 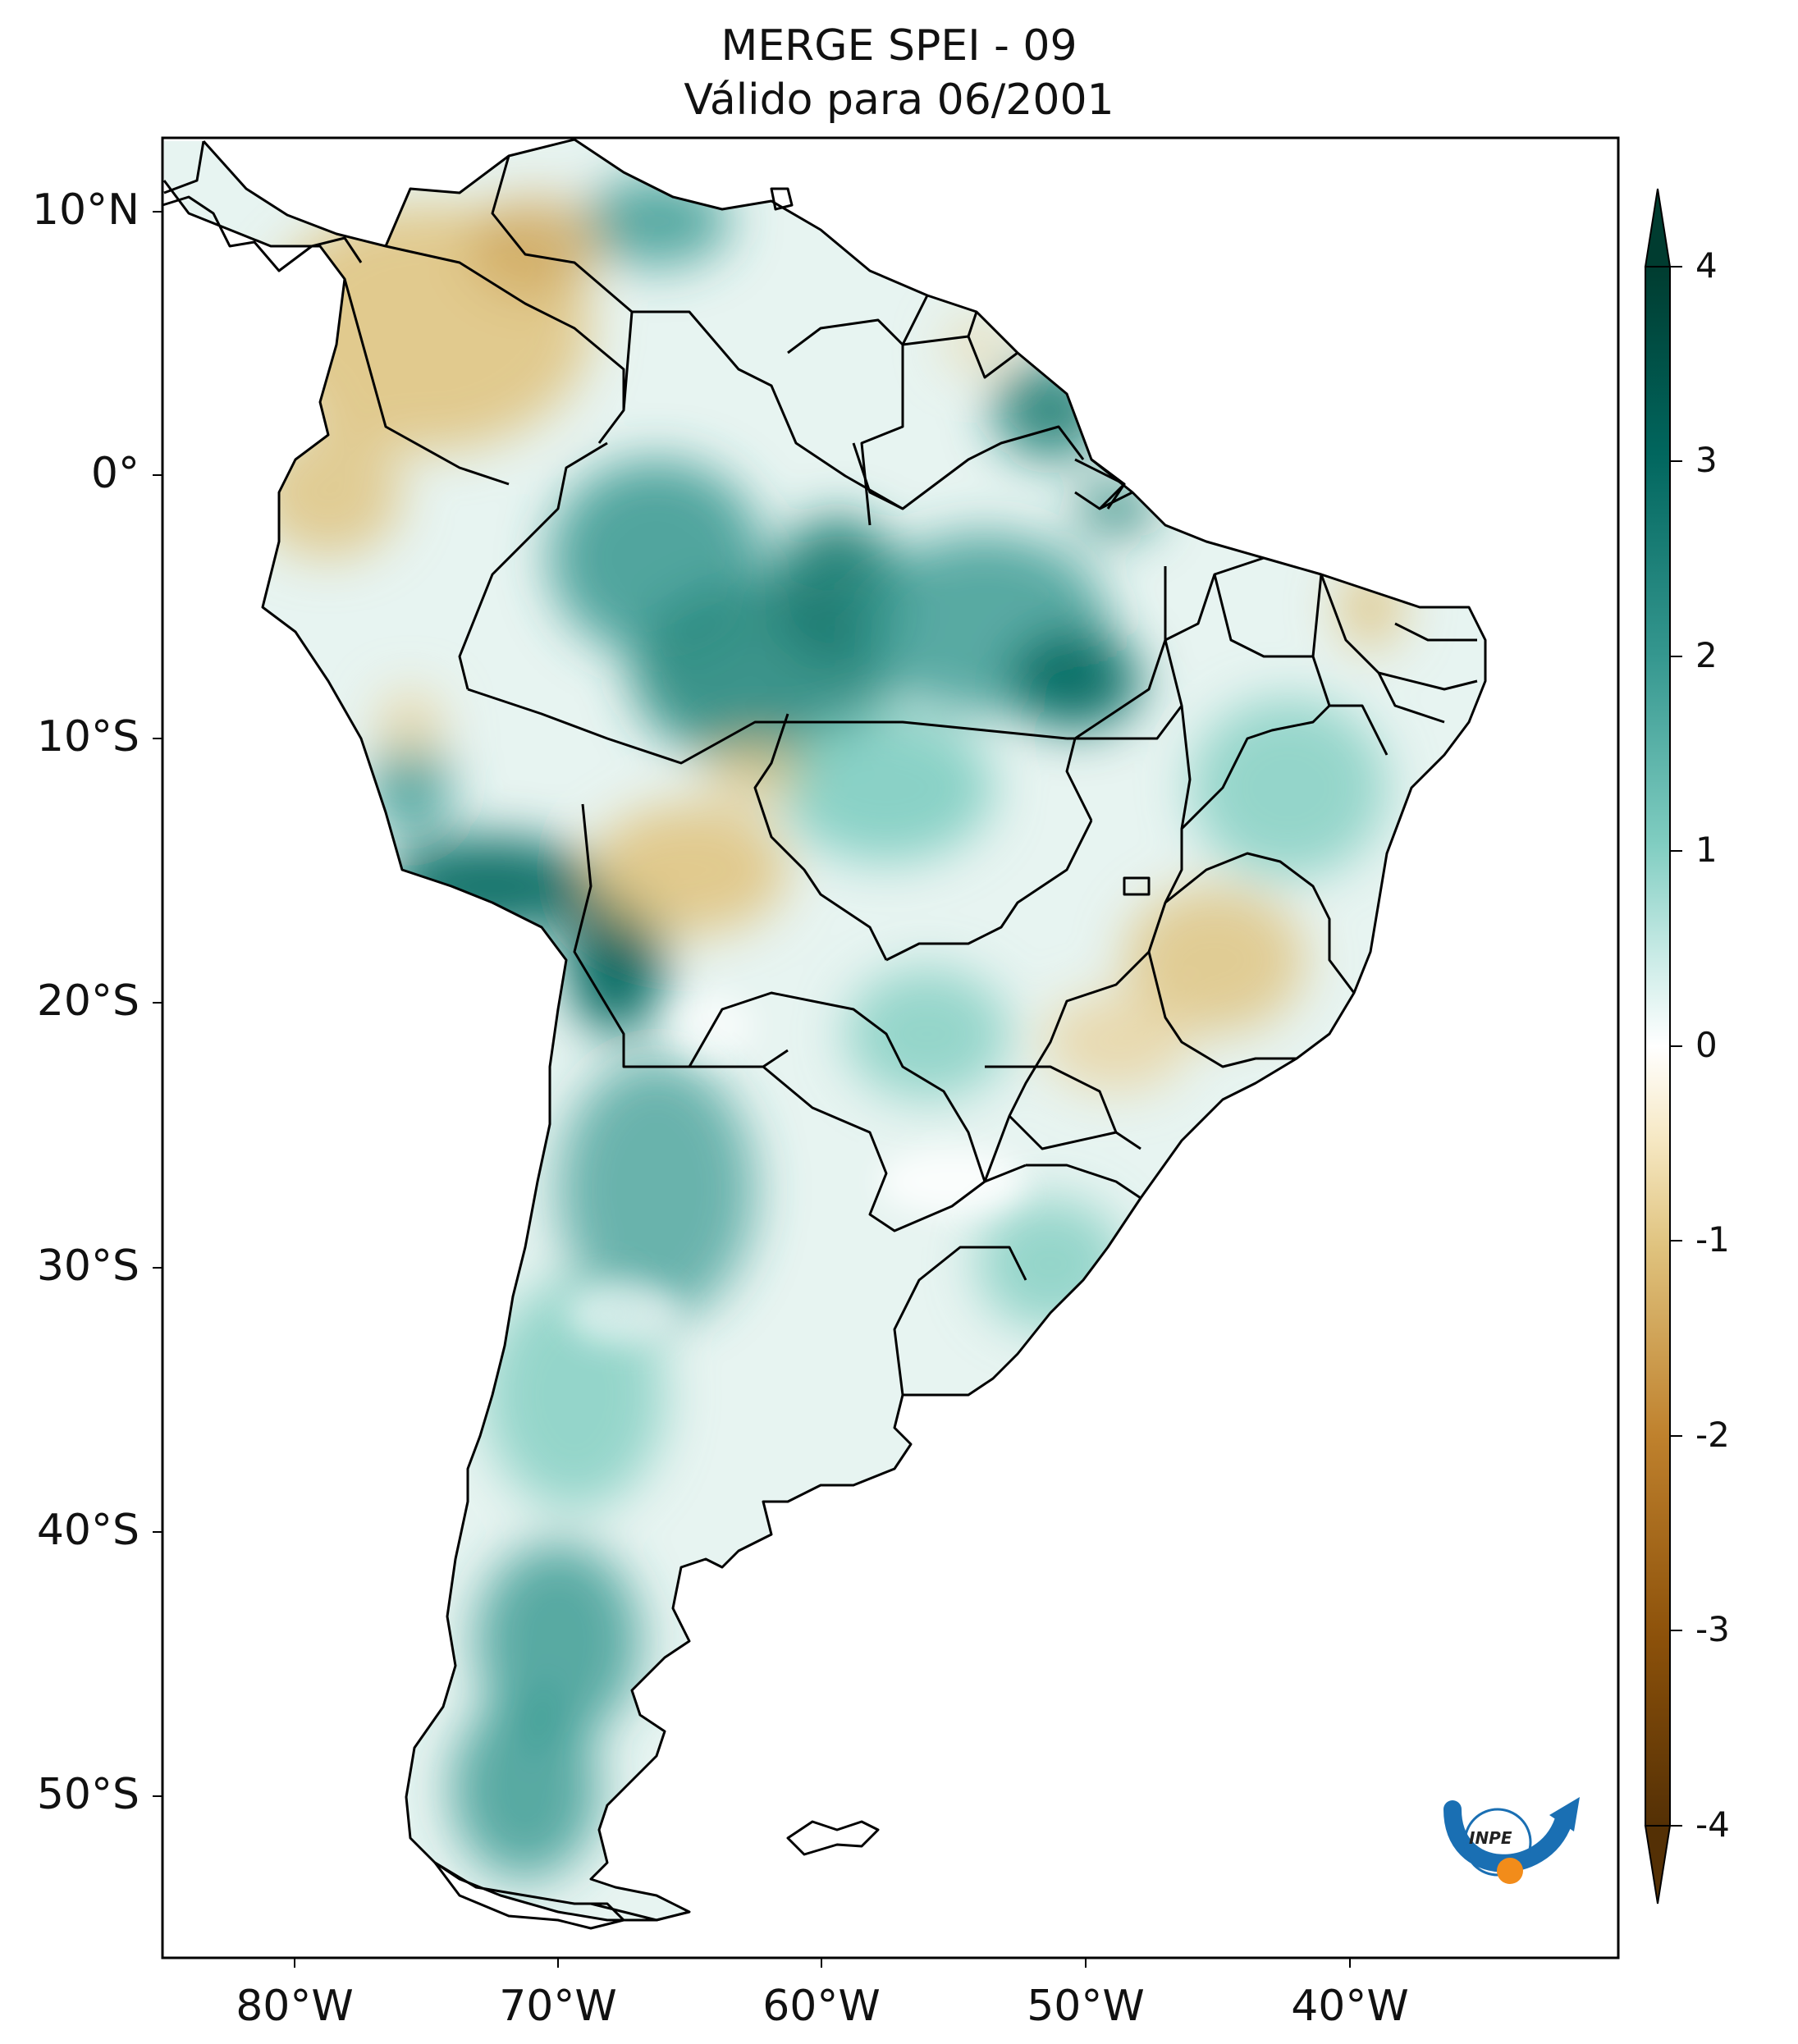 I want to click on lon-label-80w: 80°W, so click(x=295, y=2007).